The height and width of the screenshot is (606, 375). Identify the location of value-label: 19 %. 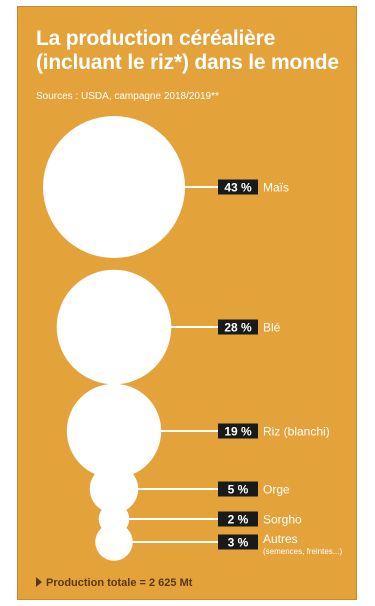
(238, 432).